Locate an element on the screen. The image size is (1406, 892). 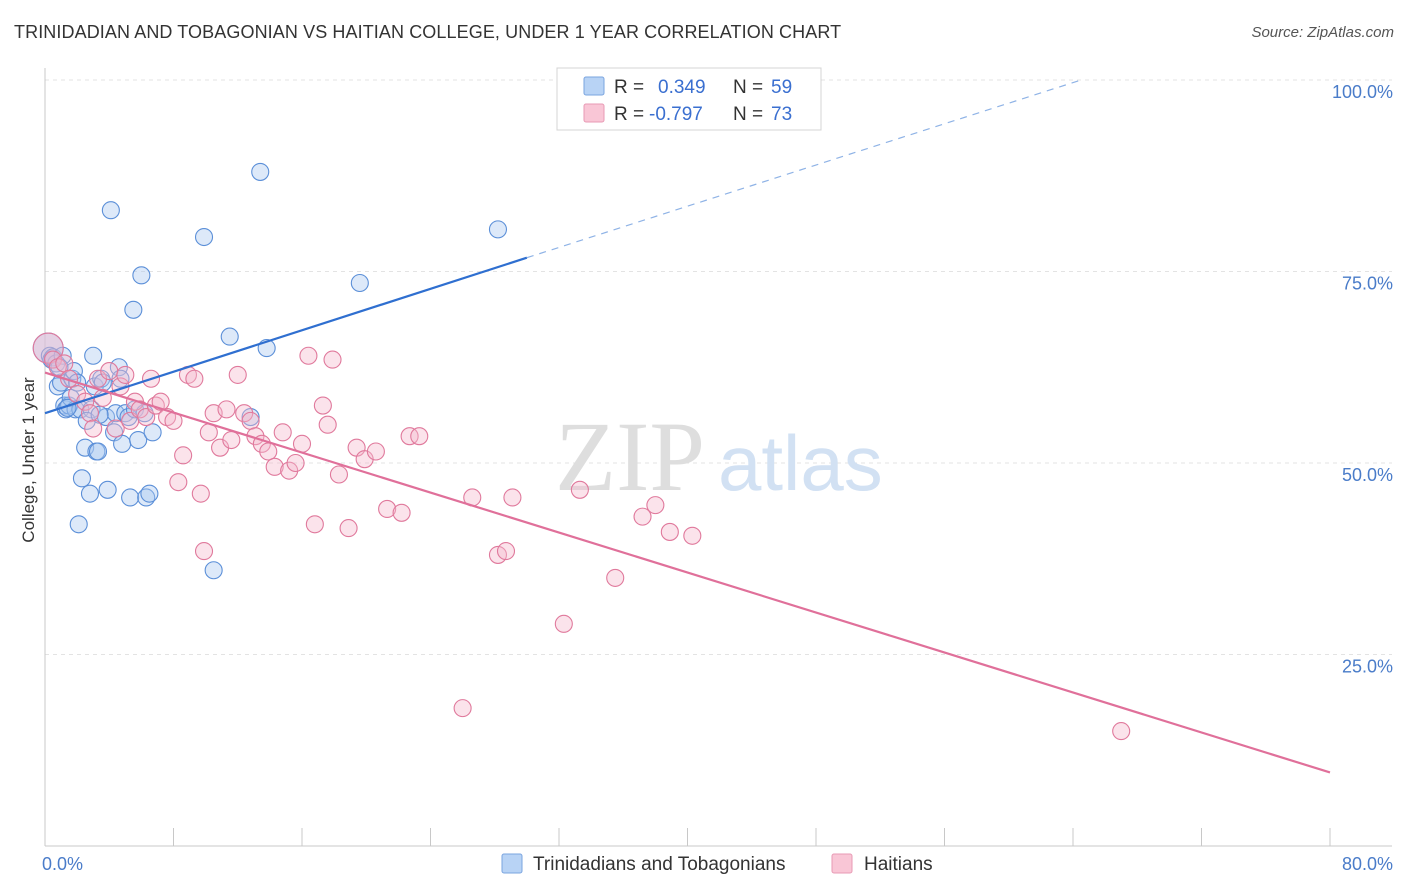
bottom-legend-label-blue: Trinidadians and Tobagonians is located at coordinates (659, 864).